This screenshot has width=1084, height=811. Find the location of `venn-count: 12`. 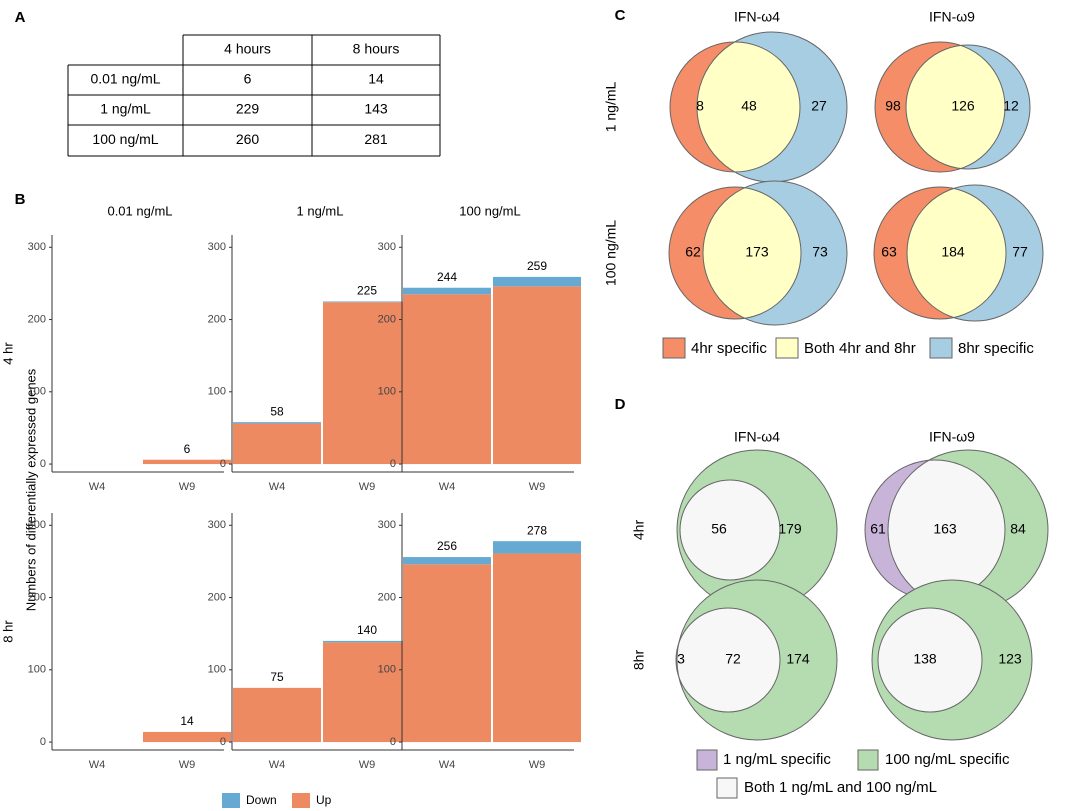

venn-count: 12 is located at coordinates (1011, 106).